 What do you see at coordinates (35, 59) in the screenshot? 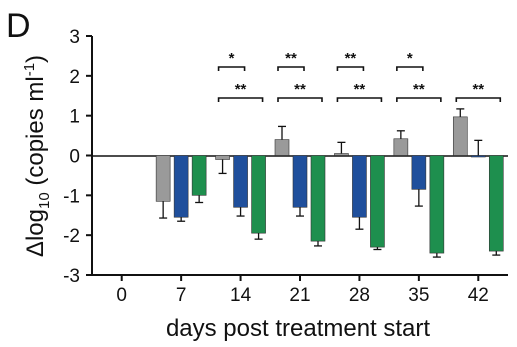
I see `y-axis-title-close: )` at bounding box center [35, 59].